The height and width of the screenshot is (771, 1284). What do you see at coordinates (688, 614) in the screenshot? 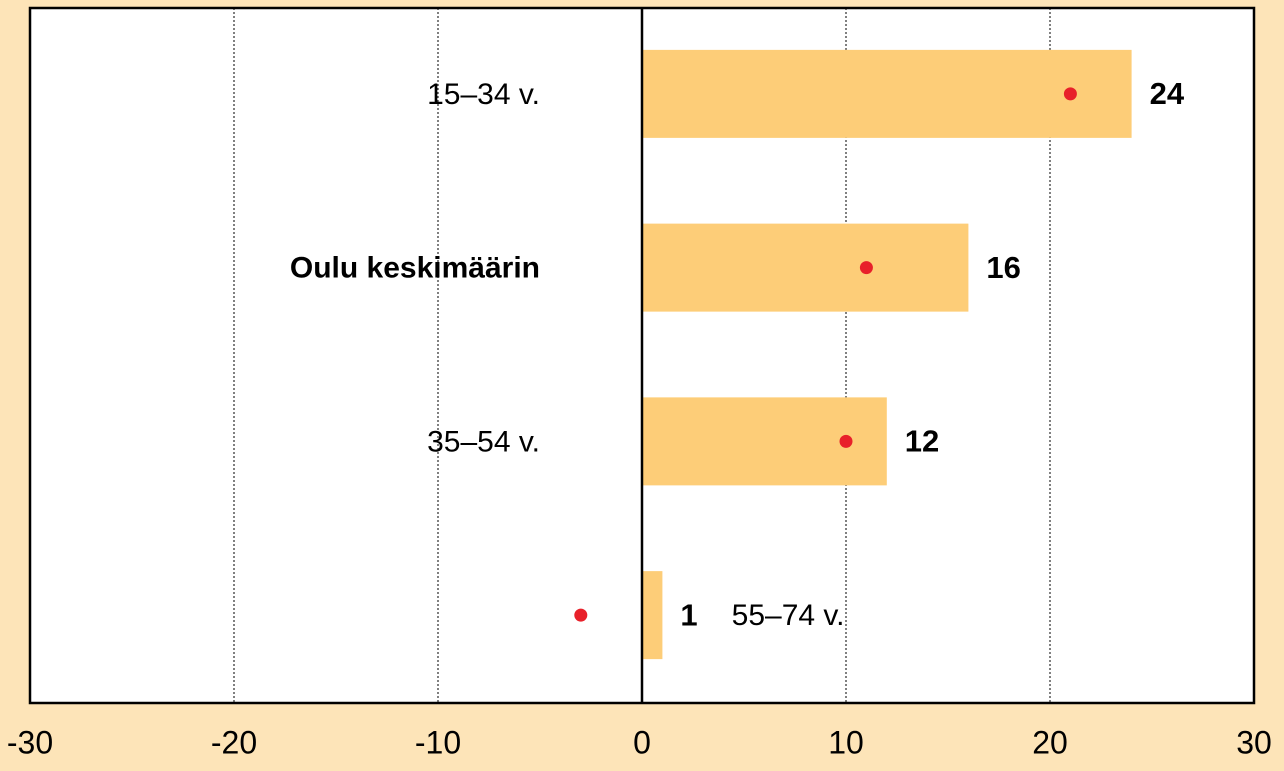
I see `value-label: 1` at bounding box center [688, 614].